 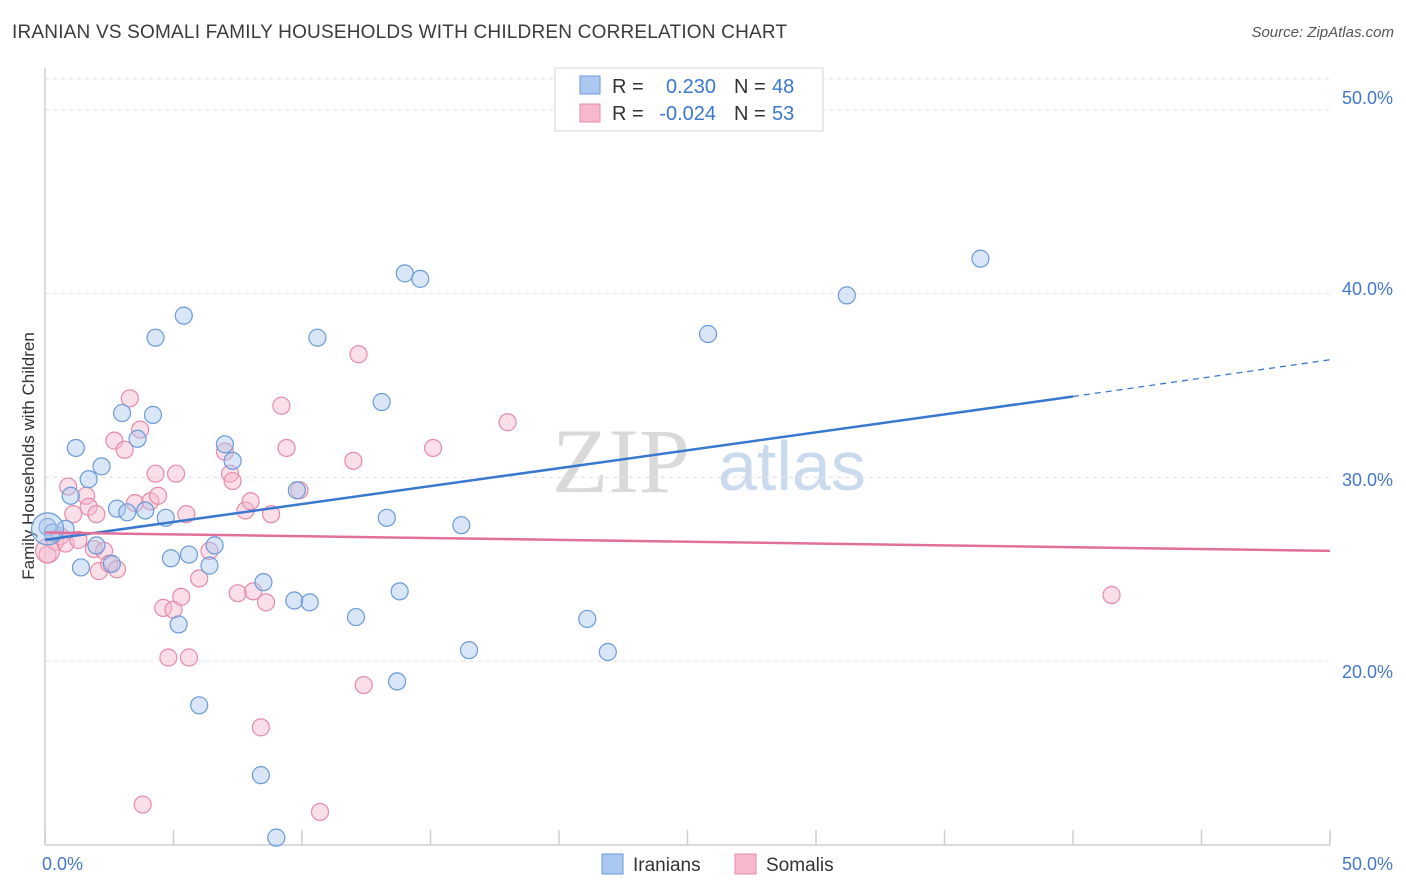 What do you see at coordinates (621, 461) in the screenshot?
I see `watermark-zip: ZIP` at bounding box center [621, 461].